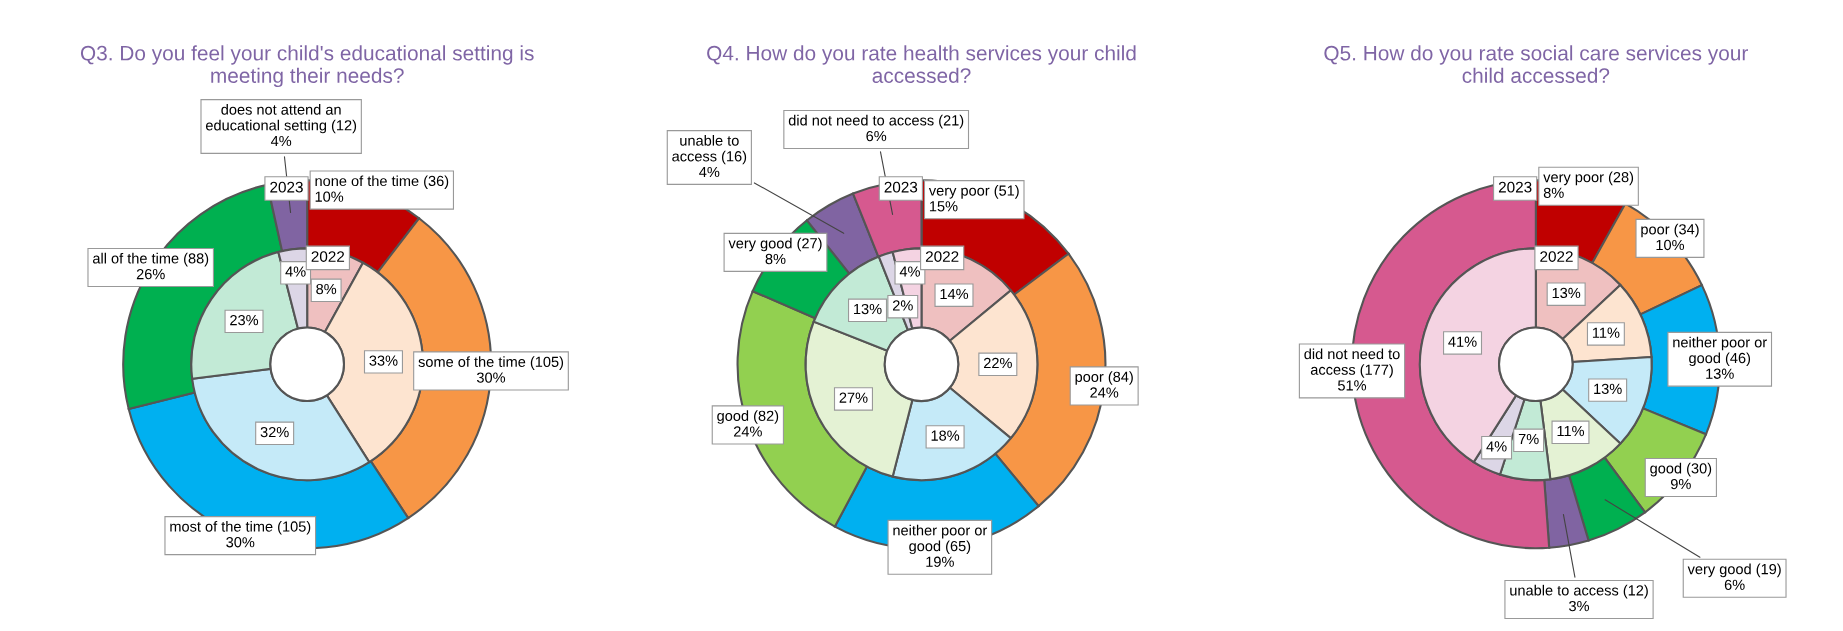  I want to click on data-label: 27%, so click(853, 397).